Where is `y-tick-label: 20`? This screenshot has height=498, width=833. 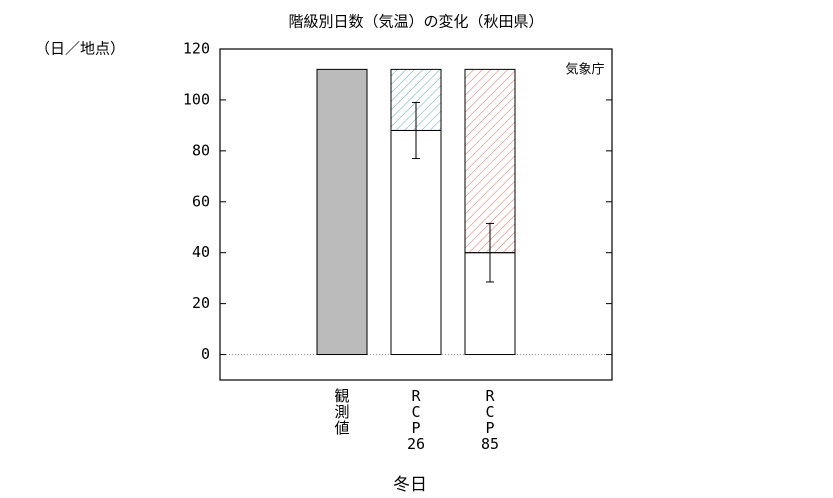 y-tick-label: 20 is located at coordinates (201, 303).